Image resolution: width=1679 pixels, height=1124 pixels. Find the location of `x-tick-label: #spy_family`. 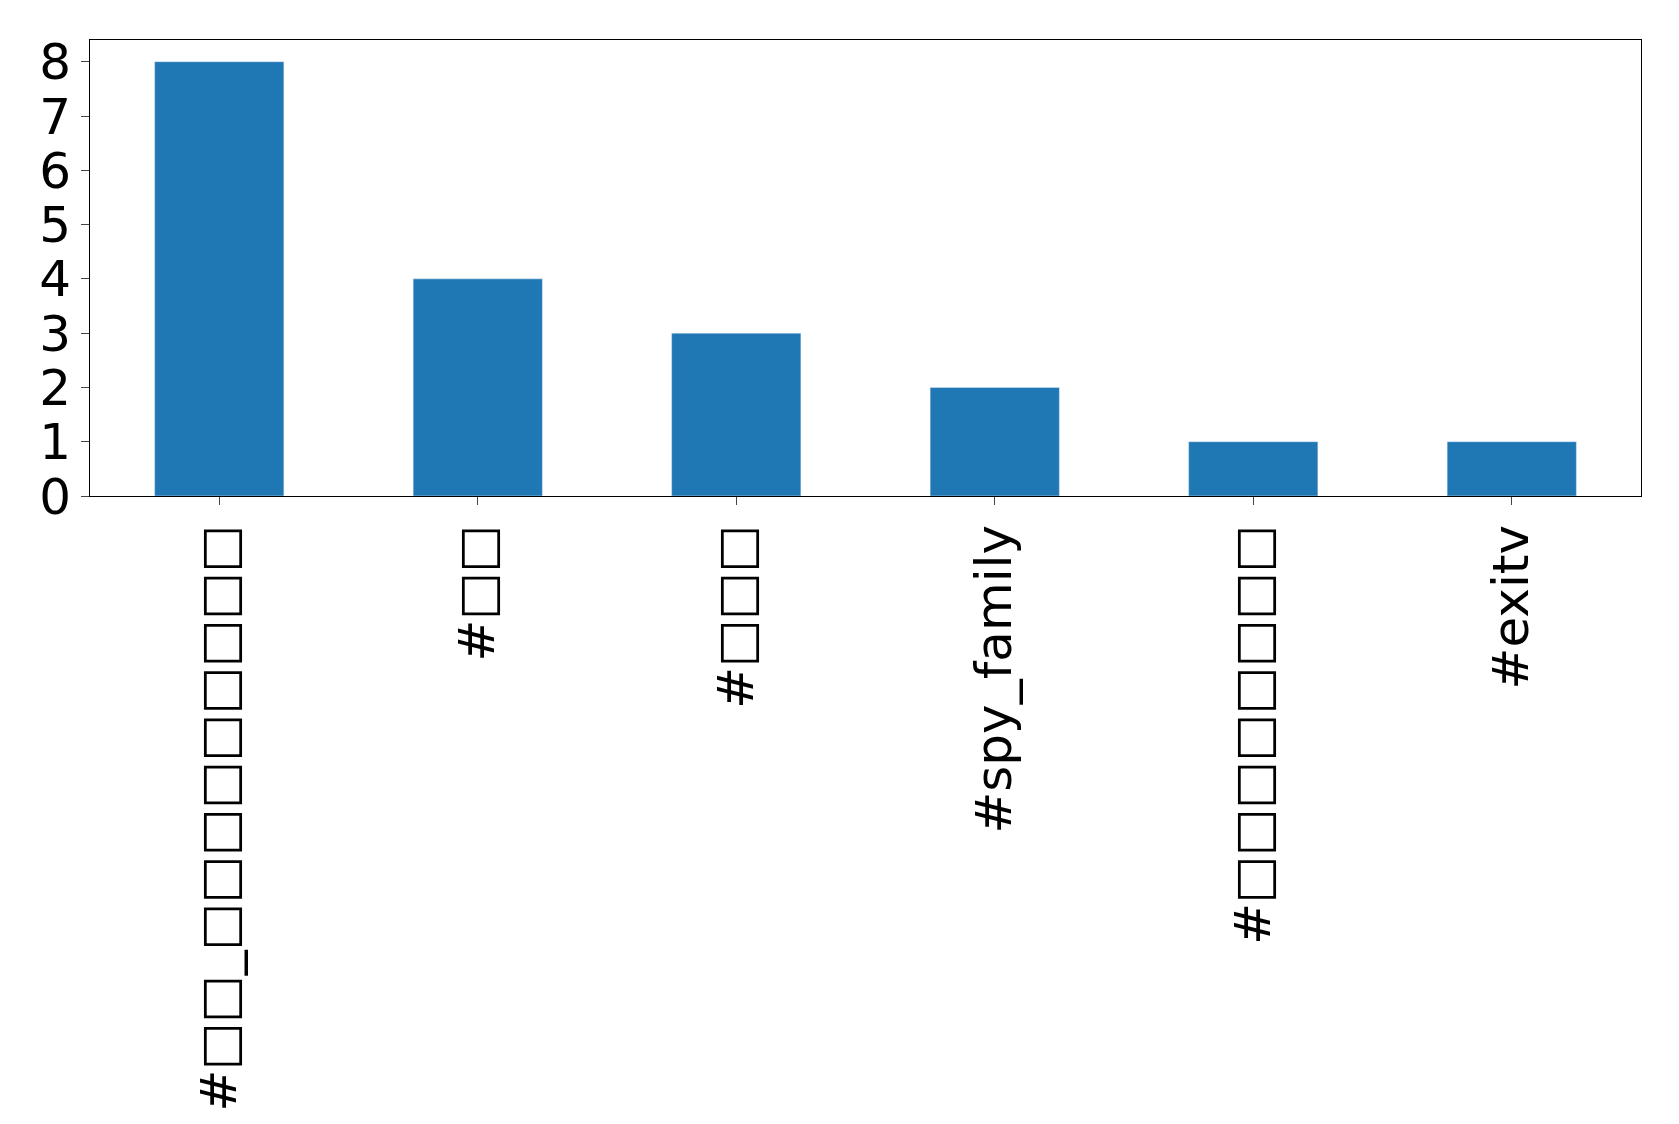

x-tick-label: #spy_family is located at coordinates (994, 679).